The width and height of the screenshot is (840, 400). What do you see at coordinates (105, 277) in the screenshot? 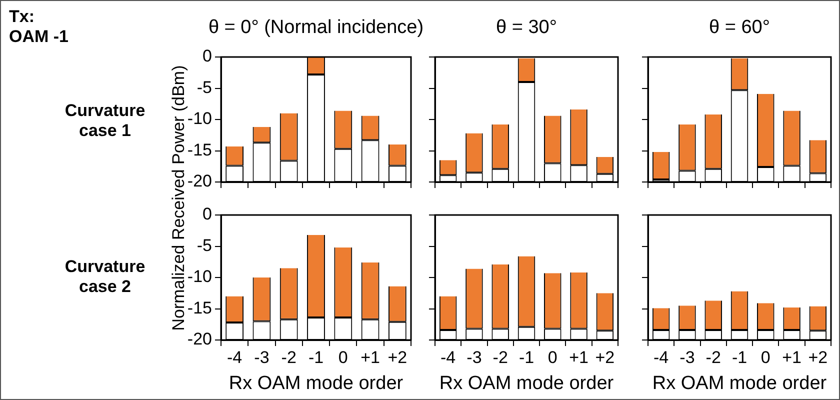
I see `text: Curvature case 2` at bounding box center [105, 277].